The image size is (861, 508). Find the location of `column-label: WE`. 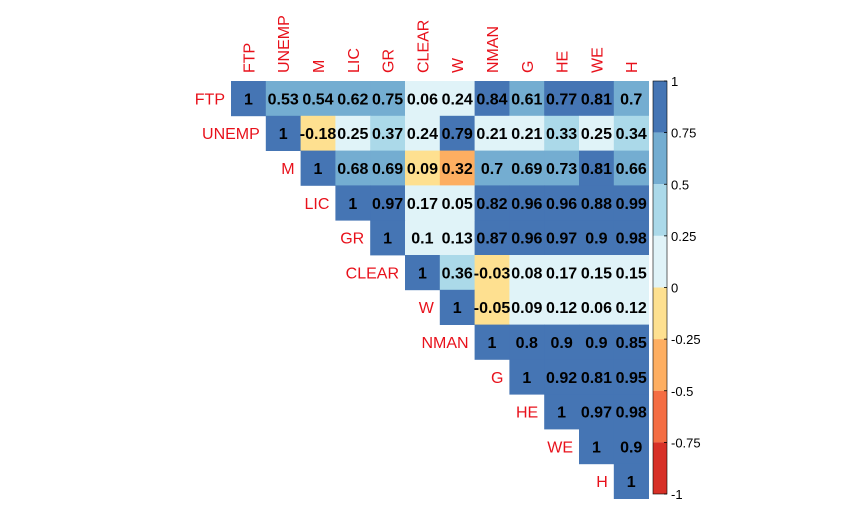

column-label: WE is located at coordinates (597, 60).